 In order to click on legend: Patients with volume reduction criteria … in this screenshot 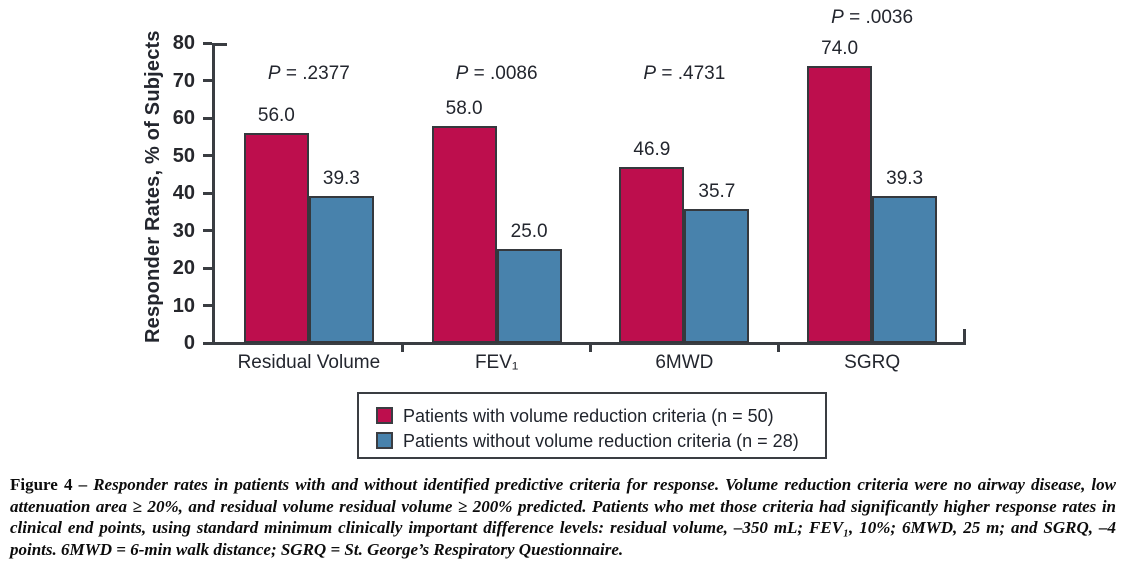, I will do `click(592, 425)`.